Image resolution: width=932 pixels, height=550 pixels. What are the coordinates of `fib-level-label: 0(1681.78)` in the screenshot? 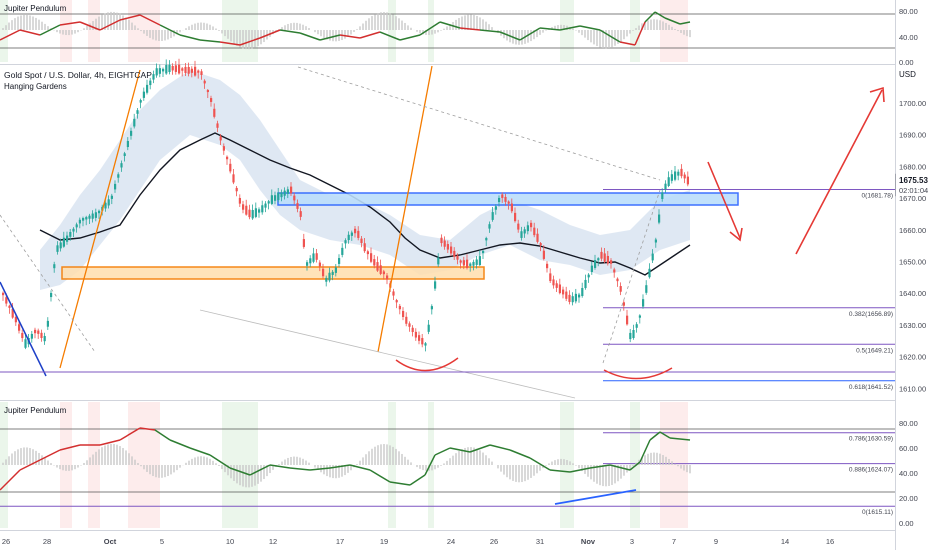 It's located at (877, 196).